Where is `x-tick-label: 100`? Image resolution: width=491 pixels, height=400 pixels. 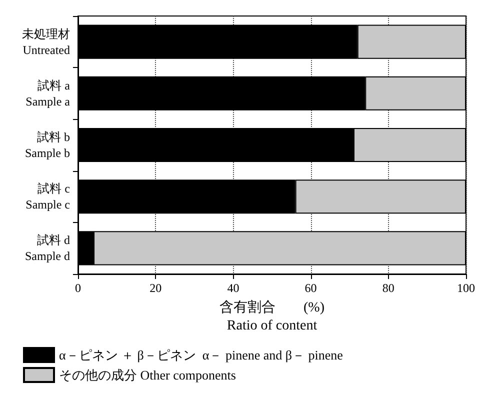
x-tick-label: 100 is located at coordinates (466, 288).